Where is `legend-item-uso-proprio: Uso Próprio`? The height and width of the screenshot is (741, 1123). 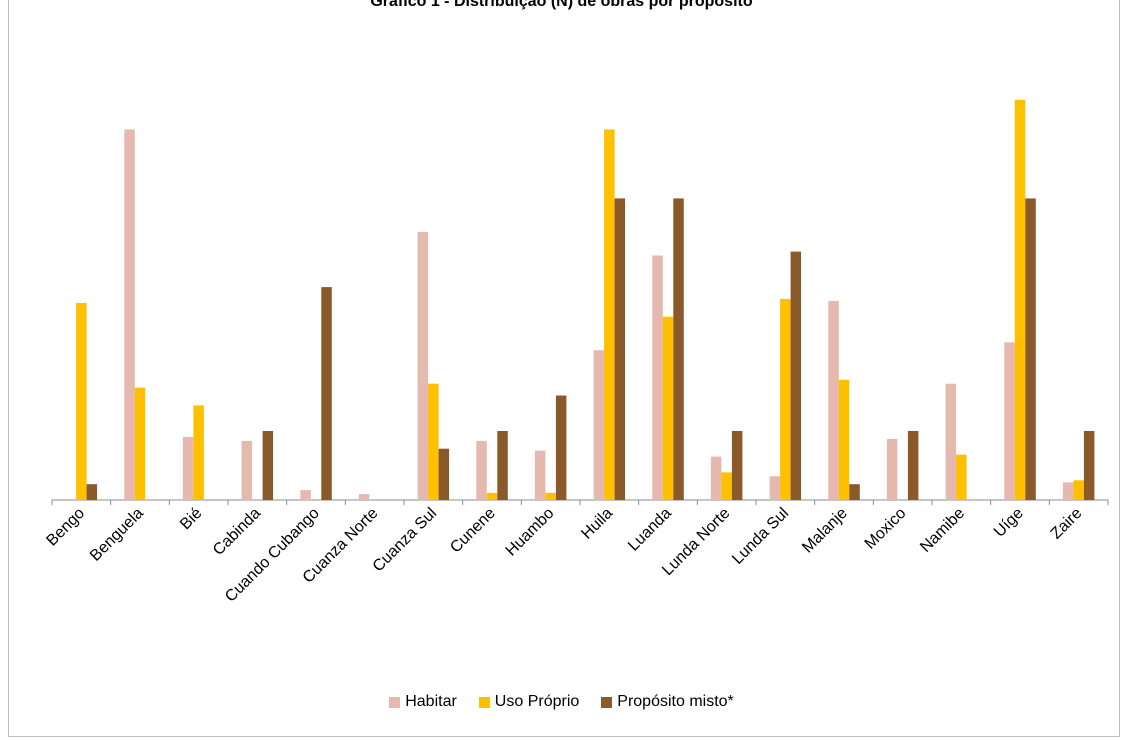
legend-item-uso-proprio: Uso Próprio is located at coordinates (529, 702).